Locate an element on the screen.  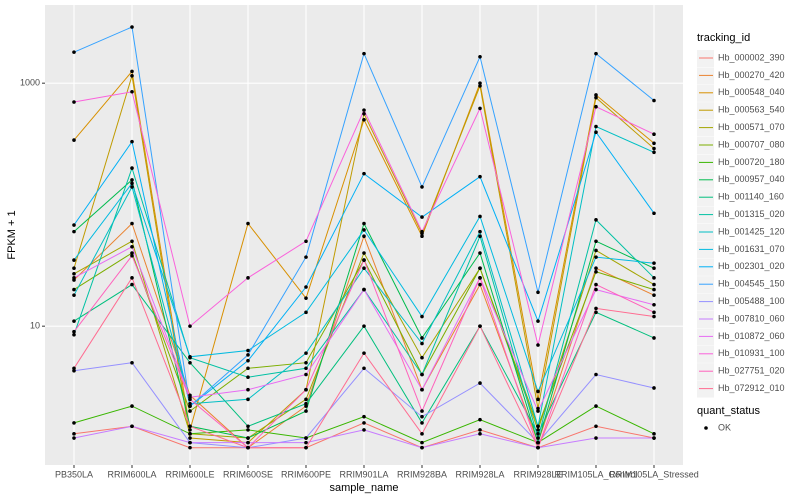
legend-label: Hb_001140_160 is located at coordinates (751, 197).